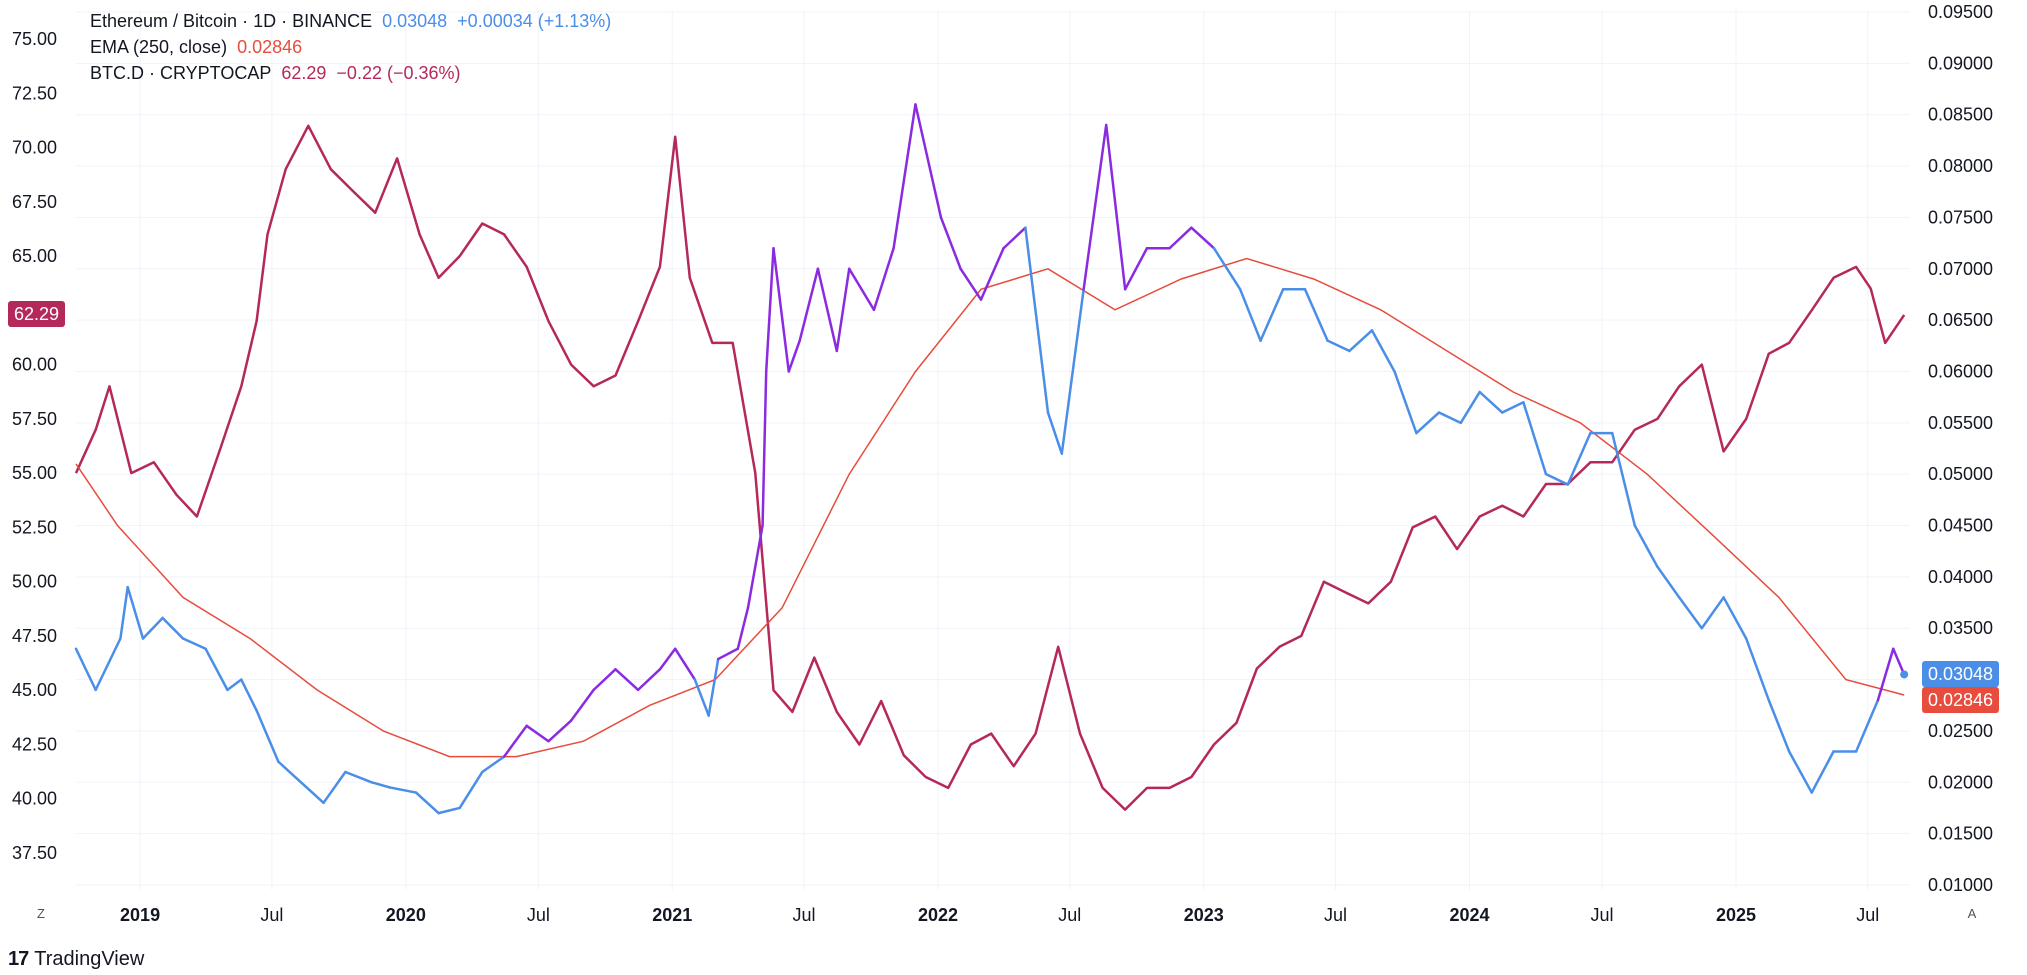 The width and height of the screenshot is (2027, 975). Describe the element at coordinates (76, 959) in the screenshot. I see `tradingview-brand: 17 TradingView` at that location.